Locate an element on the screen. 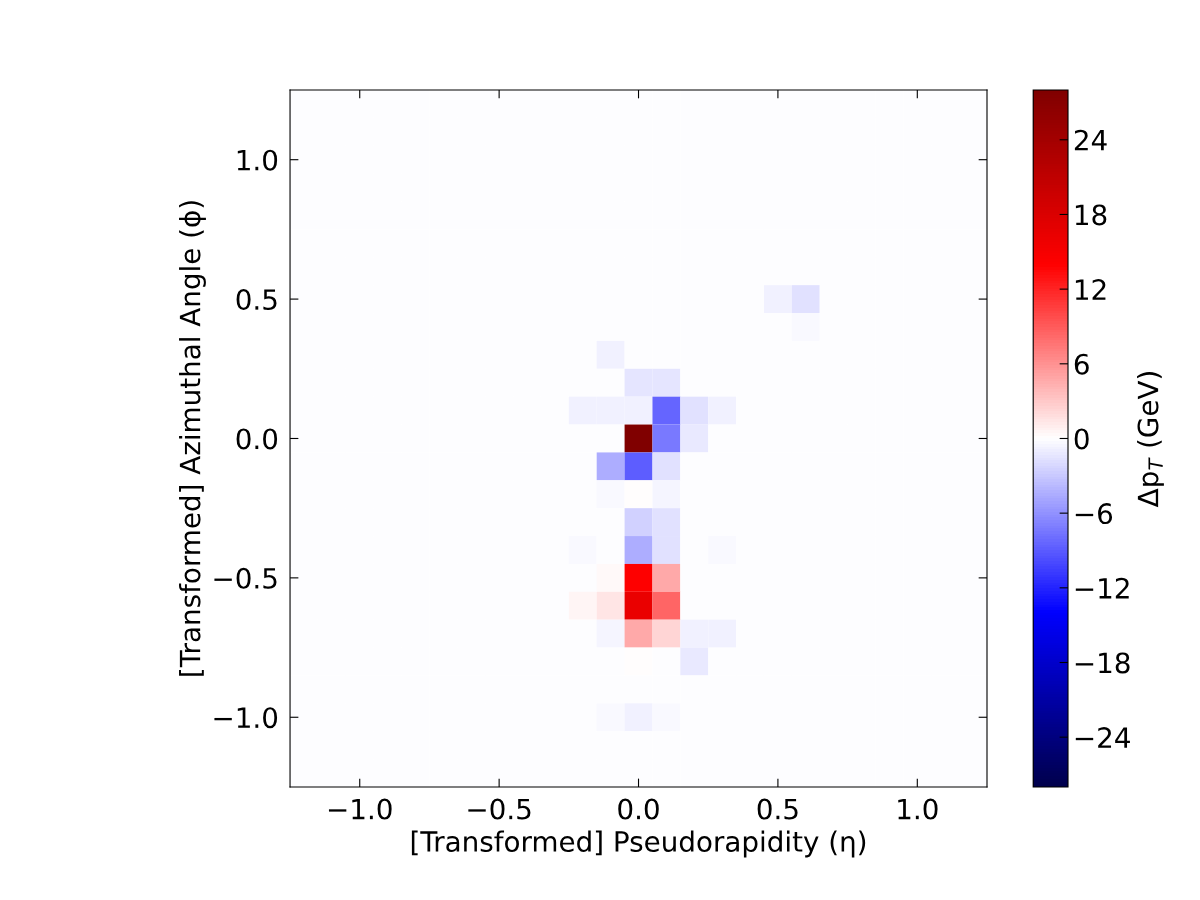 The height and width of the screenshot is (900, 1200). x-tick-label: −1.0 is located at coordinates (360, 809).